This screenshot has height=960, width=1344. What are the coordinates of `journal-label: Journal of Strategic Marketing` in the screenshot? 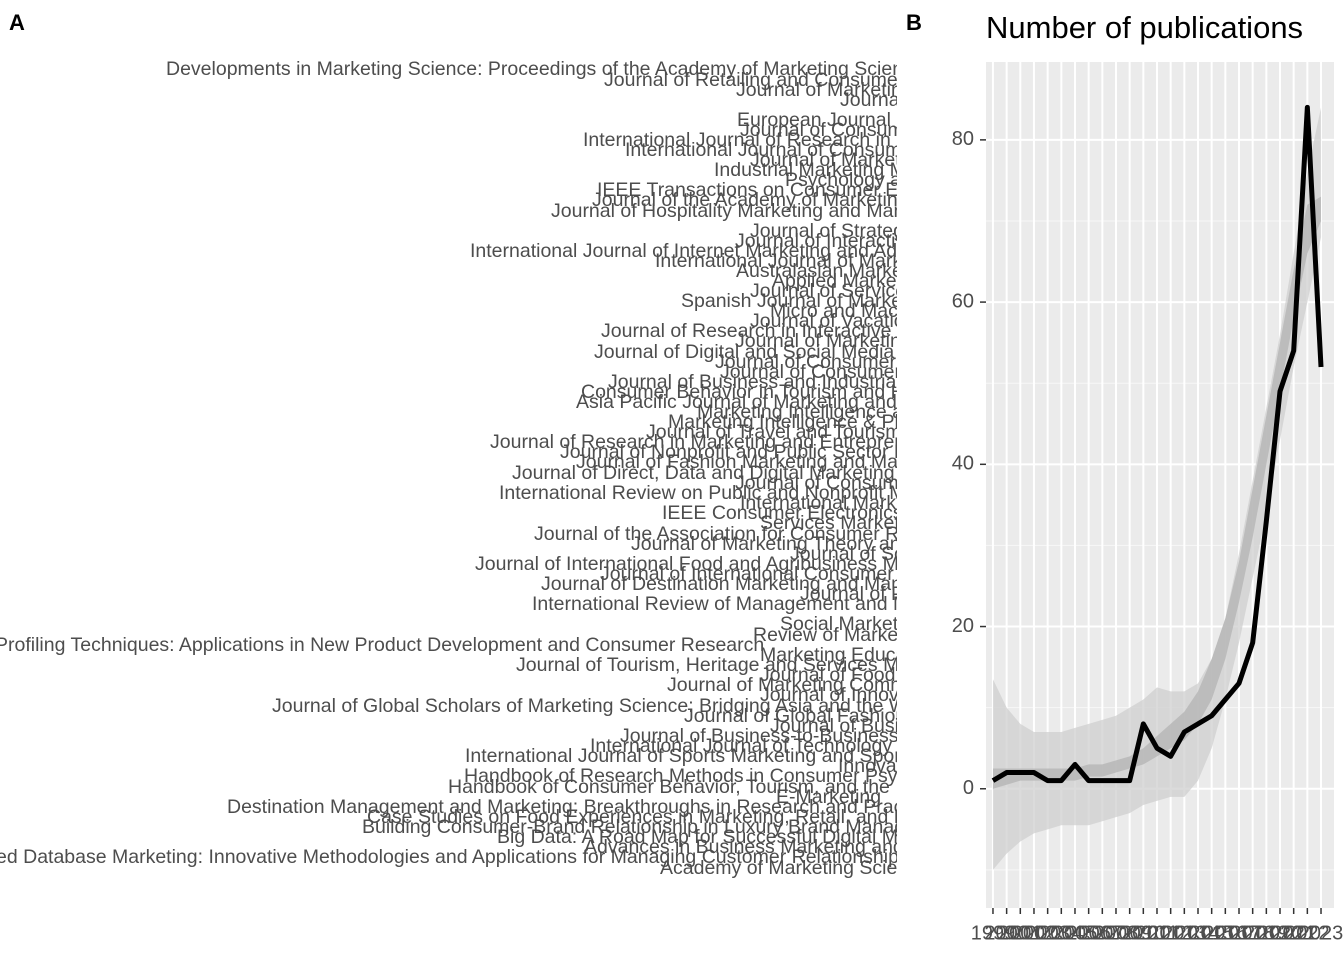 It's located at (879, 231).